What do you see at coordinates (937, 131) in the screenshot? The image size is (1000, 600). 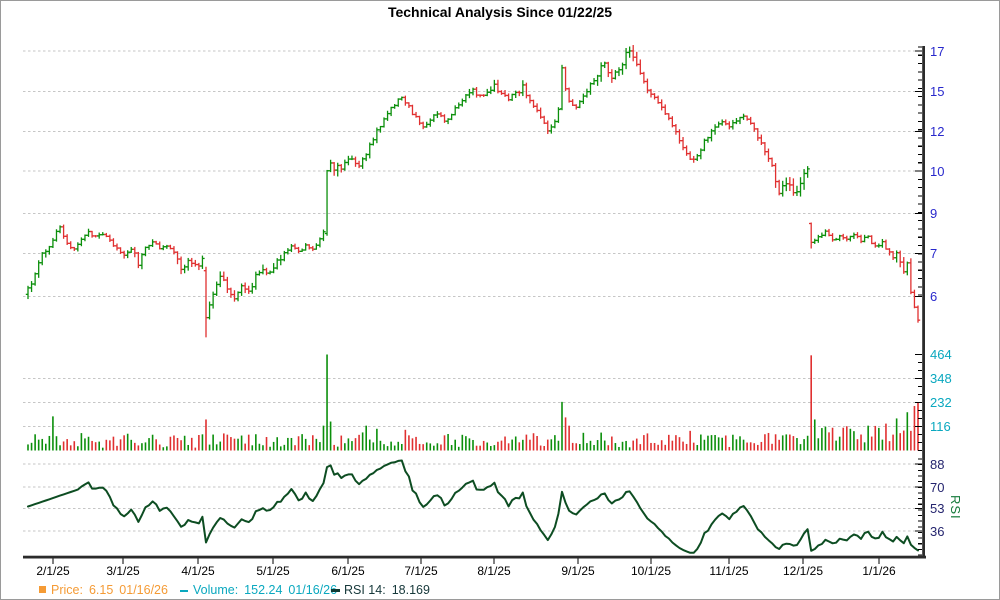 I see `price-axis-label: 12` at bounding box center [937, 131].